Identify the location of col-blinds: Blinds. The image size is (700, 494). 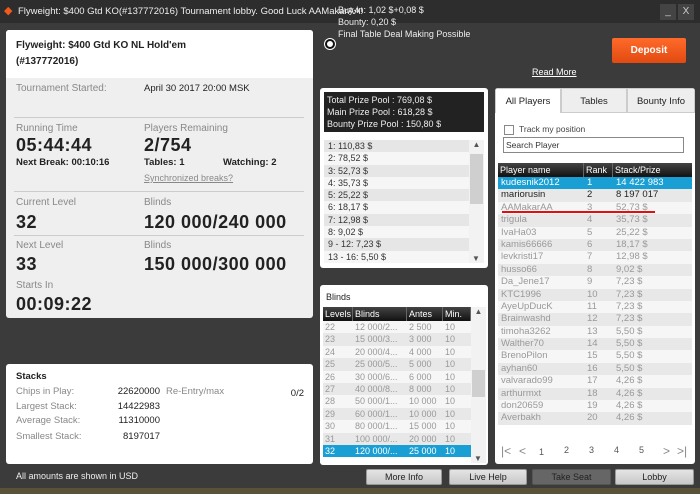
(380, 314).